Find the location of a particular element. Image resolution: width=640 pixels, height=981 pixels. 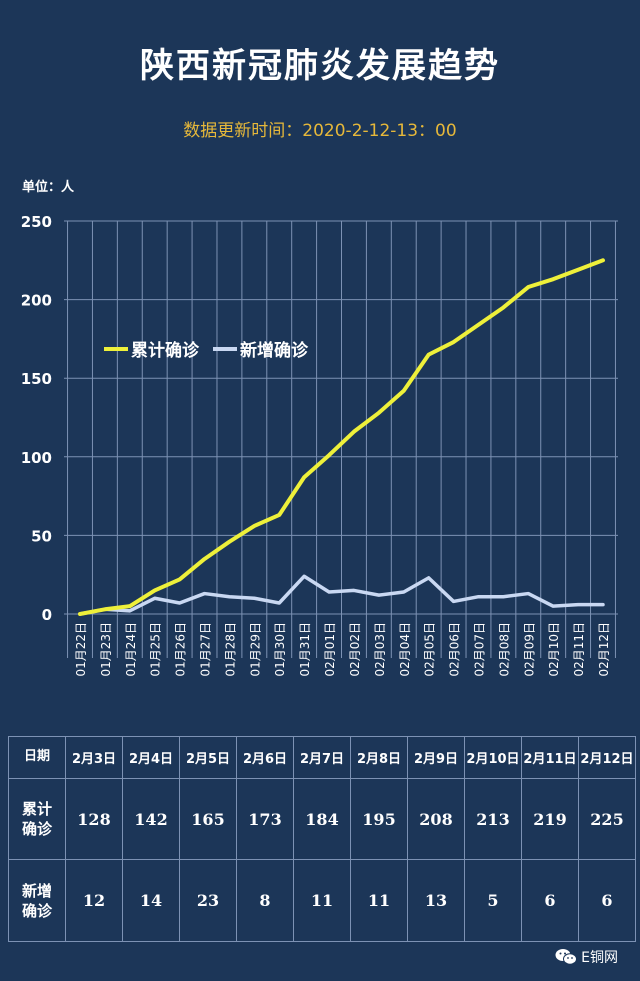

table-cell: 23 is located at coordinates (208, 900).